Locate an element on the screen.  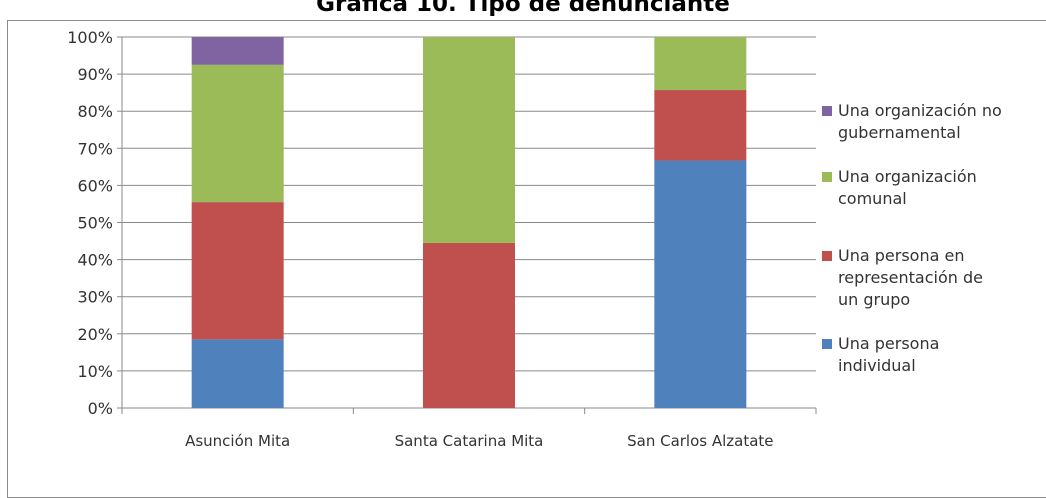
legend-item-comunal: Una organización comunal is located at coordinates (915, 188).